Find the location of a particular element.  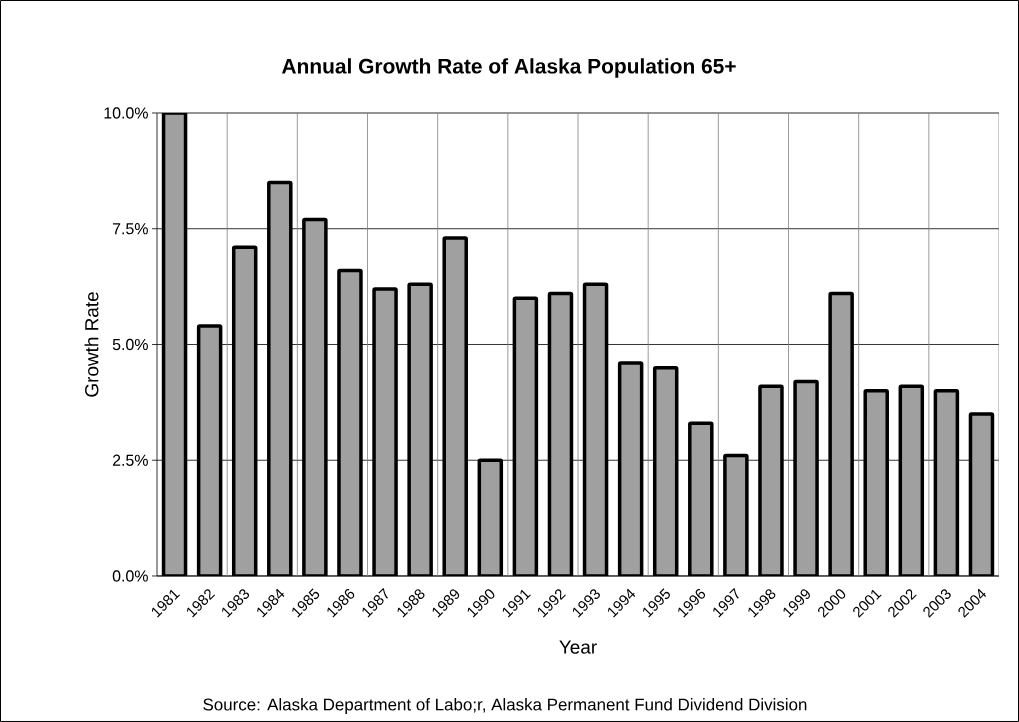

y-axis-title: Growth Rate is located at coordinates (91, 344).